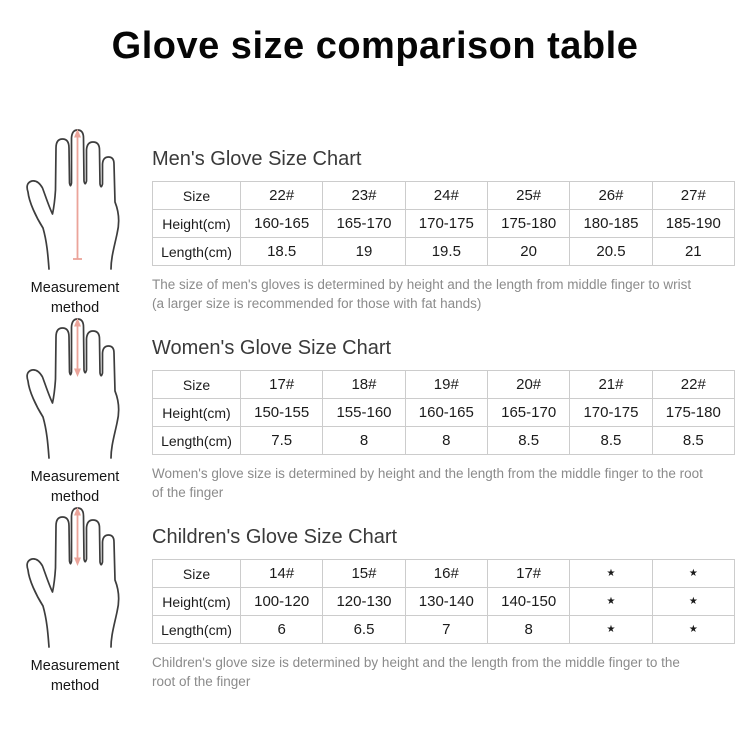 The height and width of the screenshot is (750, 750). Describe the element at coordinates (611, 251) in the screenshot. I see `table-cell: 20.5` at that location.